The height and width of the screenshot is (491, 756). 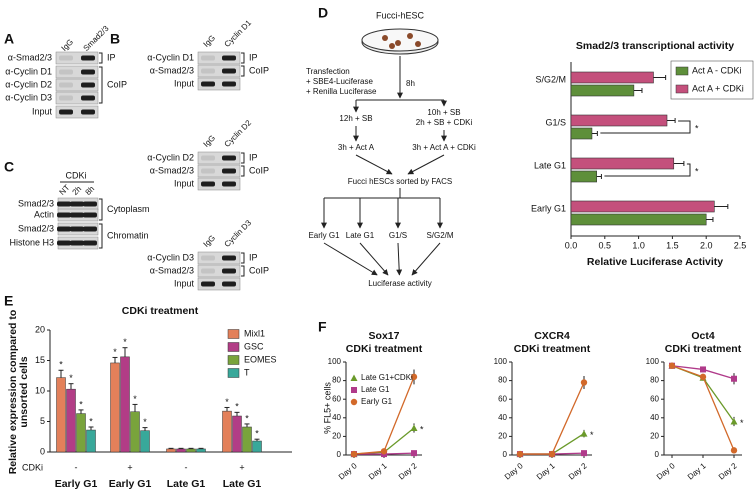 I want to click on lane-label: Cyclin D2, so click(x=238, y=133).